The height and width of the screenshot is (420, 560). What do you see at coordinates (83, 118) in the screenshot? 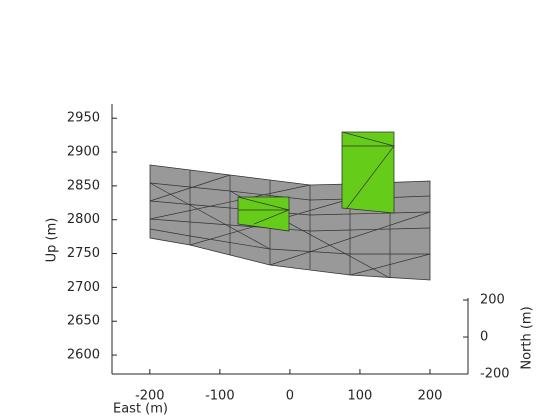
I see `y-tick-label: 2950` at bounding box center [83, 118].